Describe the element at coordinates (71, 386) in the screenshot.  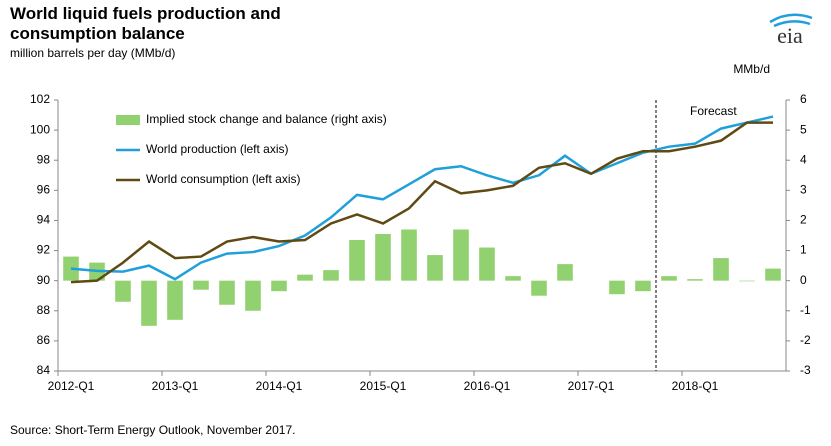
I see `x-tick-label: 2012-Q1` at that location.